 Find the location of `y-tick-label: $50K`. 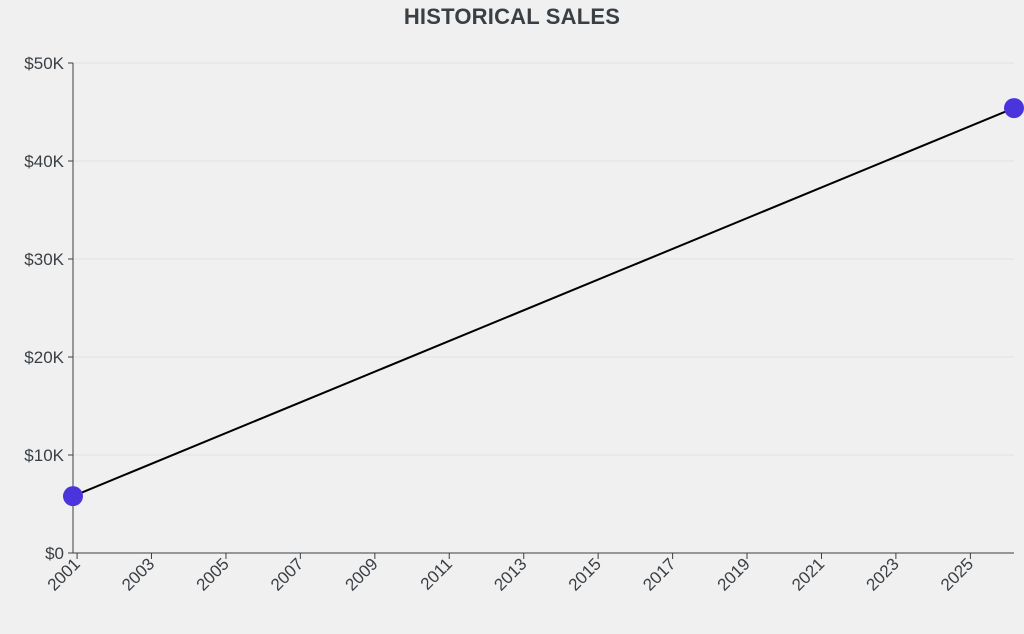

y-tick-label: $50K is located at coordinates (44, 63).